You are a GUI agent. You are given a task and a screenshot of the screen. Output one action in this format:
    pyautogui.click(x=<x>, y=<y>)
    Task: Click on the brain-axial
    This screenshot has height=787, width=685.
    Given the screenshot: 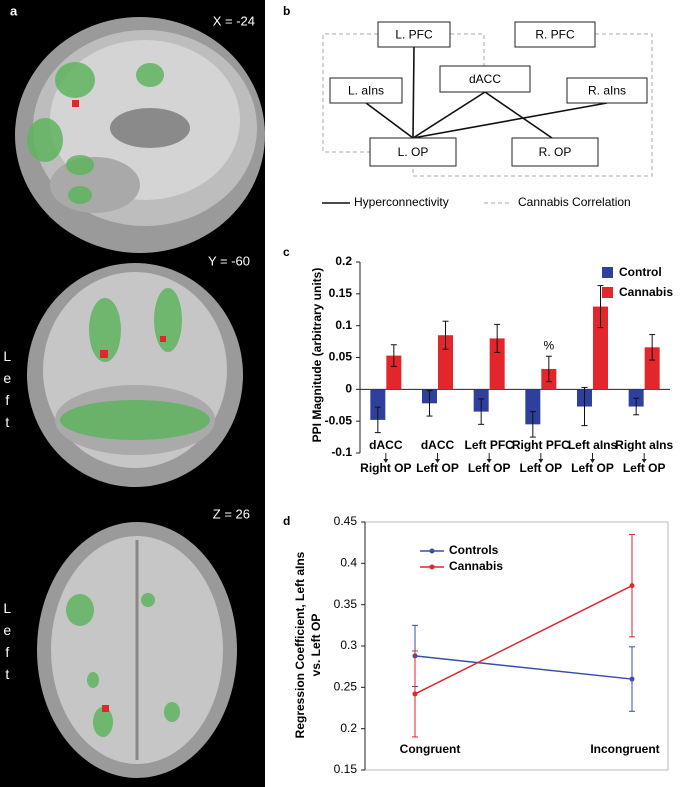 What is the action you would take?
    pyautogui.click(x=137, y=650)
    